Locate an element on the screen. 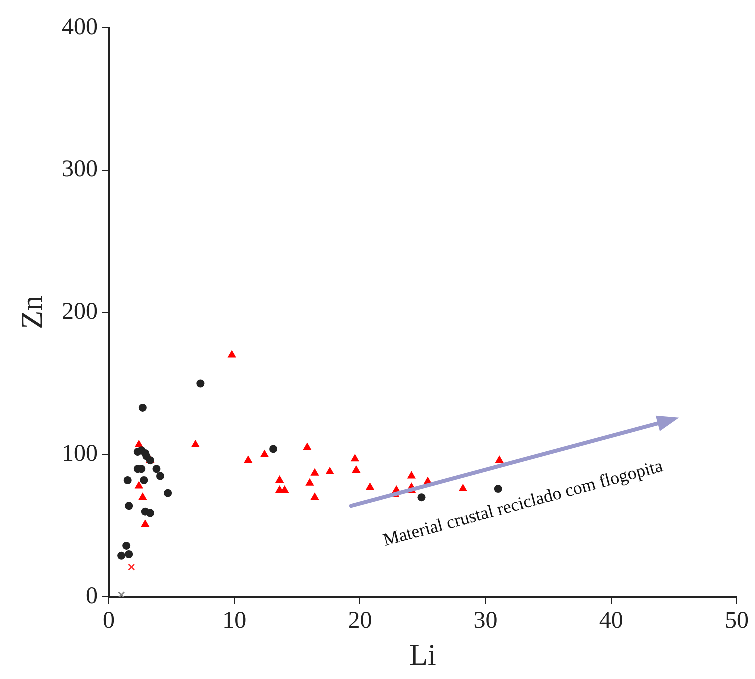 The width and height of the screenshot is (755, 679). x-tick-label: 40 is located at coordinates (611, 621).